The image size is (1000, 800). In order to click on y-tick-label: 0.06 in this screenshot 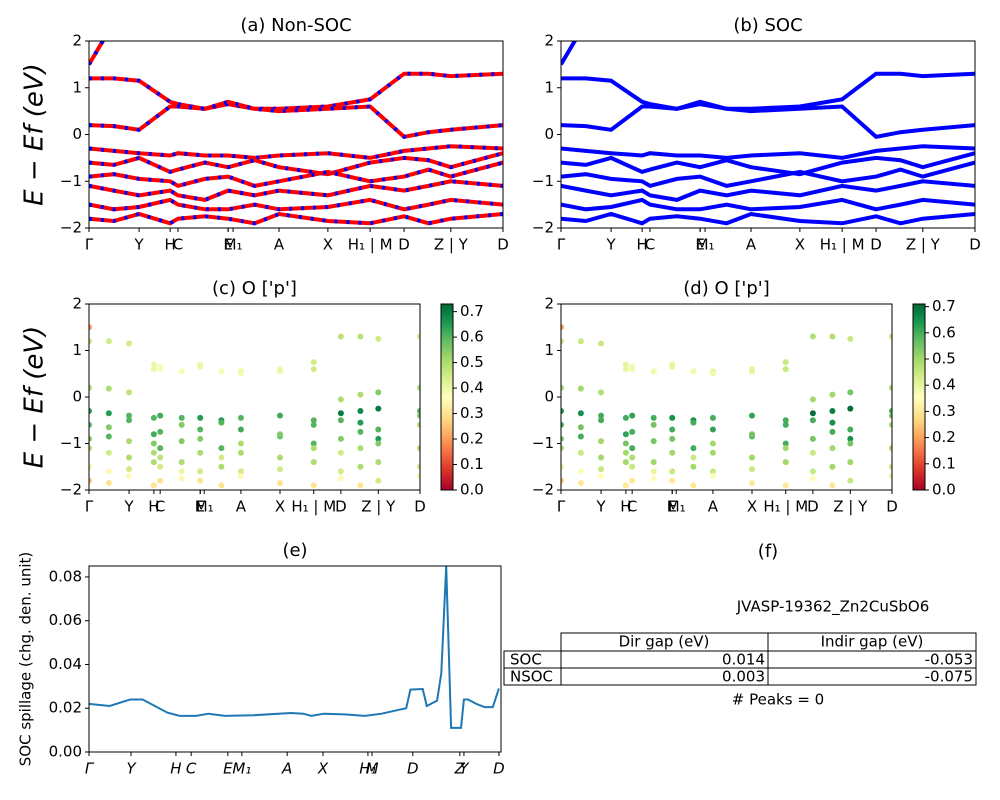, I will do `click(65, 620)`.